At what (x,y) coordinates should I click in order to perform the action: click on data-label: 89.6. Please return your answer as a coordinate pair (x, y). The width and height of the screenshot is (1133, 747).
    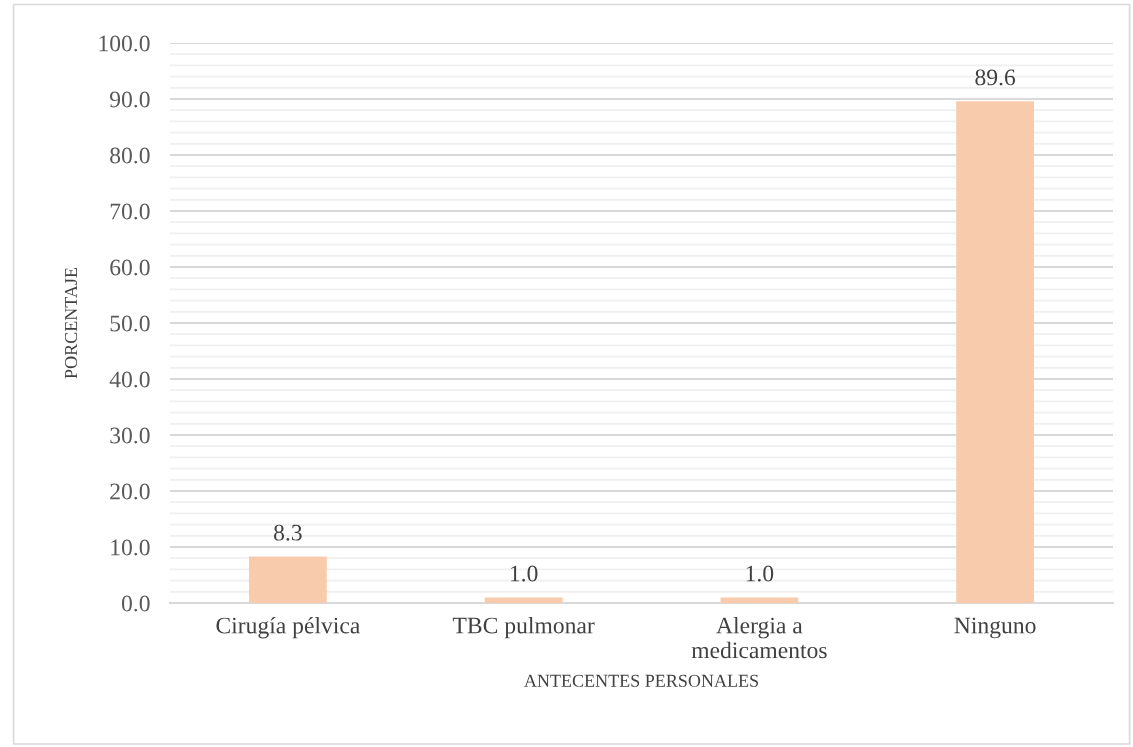
    Looking at the image, I should click on (995, 77).